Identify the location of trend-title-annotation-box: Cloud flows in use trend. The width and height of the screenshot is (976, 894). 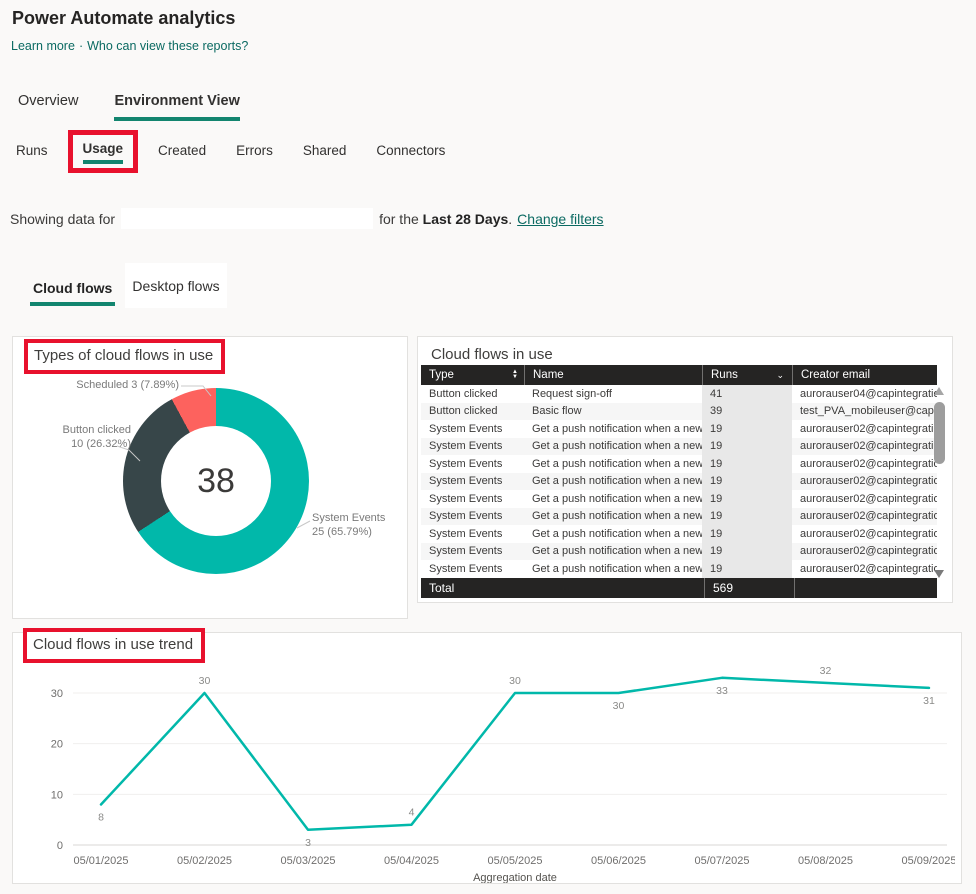
(114, 645).